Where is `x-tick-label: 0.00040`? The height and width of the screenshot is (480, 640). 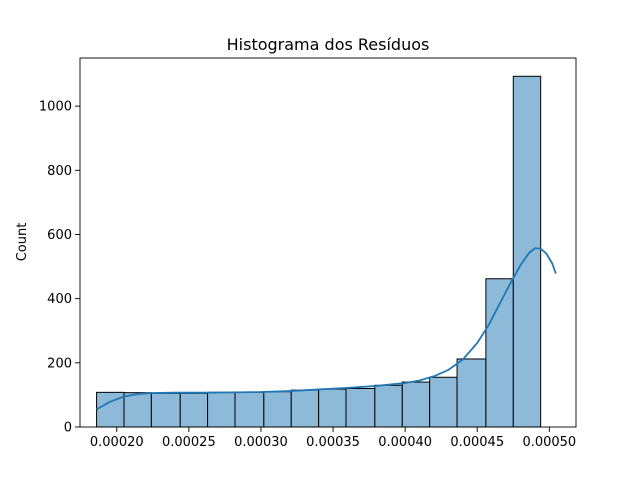
x-tick-label: 0.00040 is located at coordinates (405, 442).